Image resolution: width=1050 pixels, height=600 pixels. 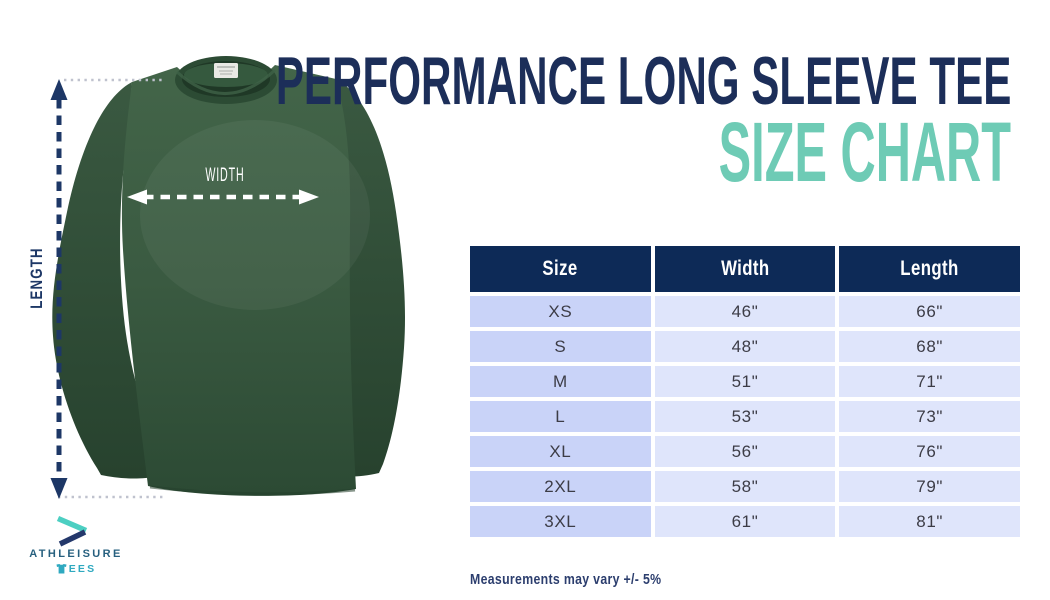 What do you see at coordinates (226, 80) in the screenshot?
I see `shirt-collar` at bounding box center [226, 80].